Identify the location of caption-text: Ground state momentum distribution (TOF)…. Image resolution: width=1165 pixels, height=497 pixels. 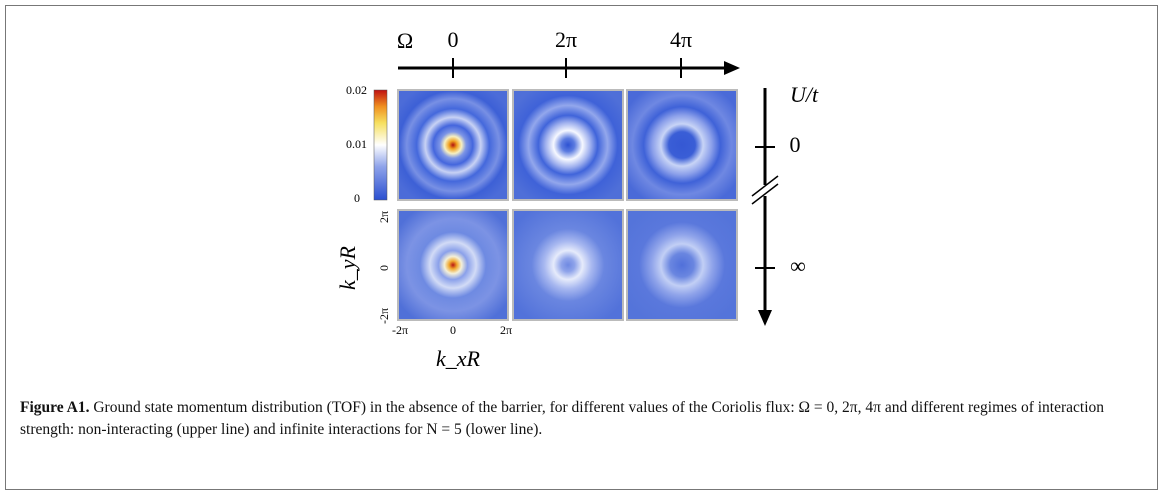
(562, 418).